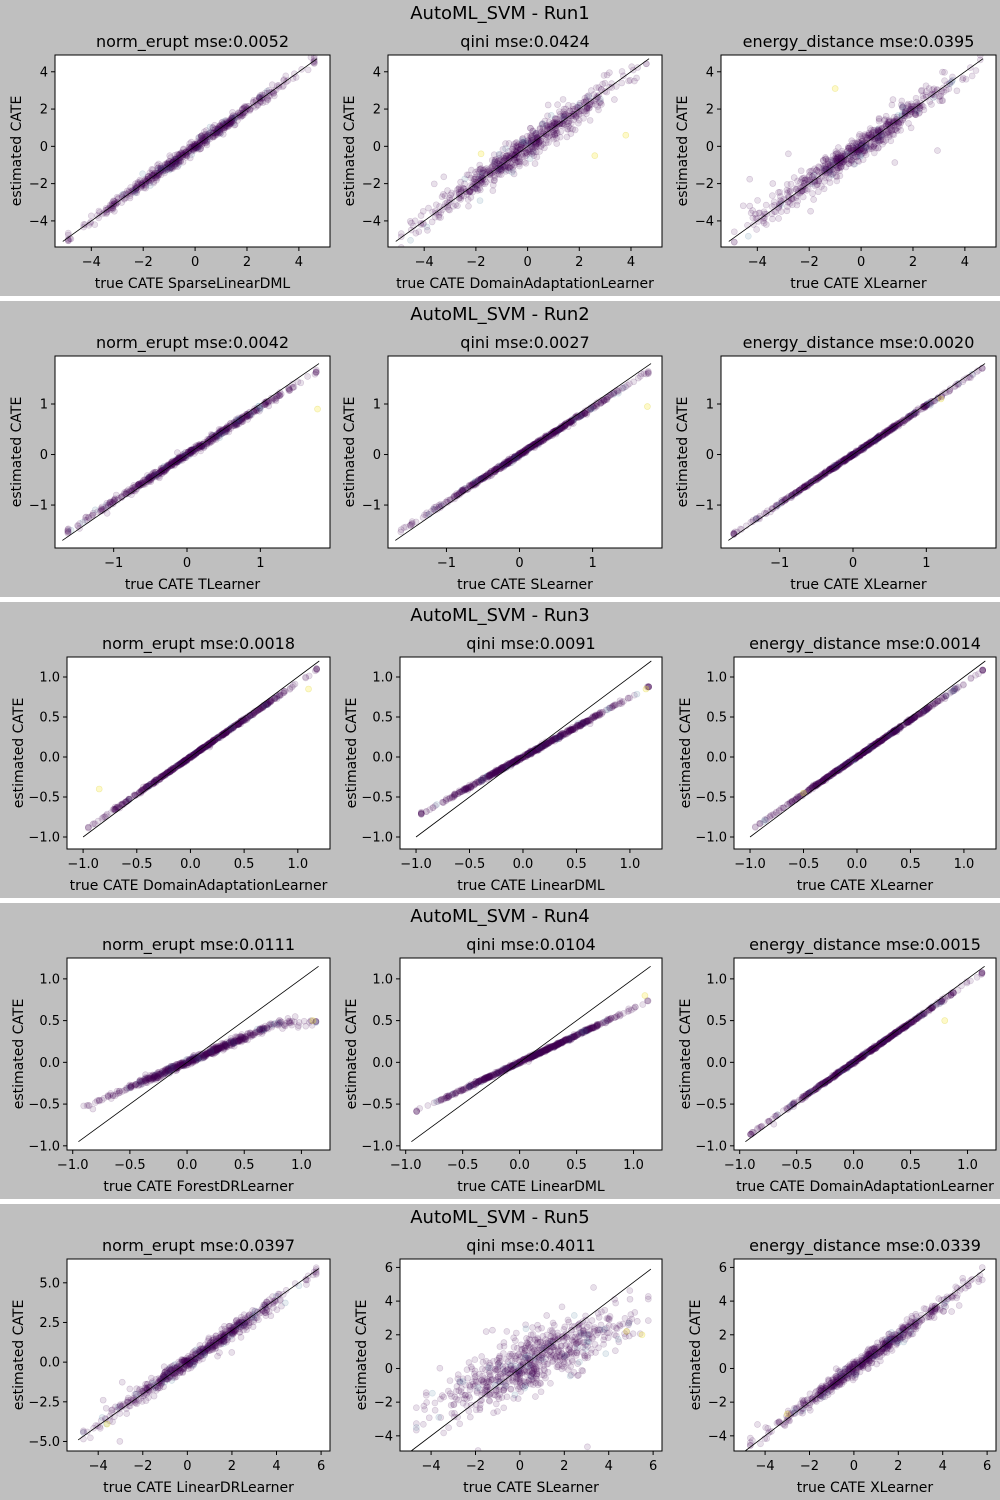 This screenshot has height=1500, width=1000. Describe the element at coordinates (500, 615) in the screenshot. I see `run-title: AutoML_SVM - Run3` at that location.